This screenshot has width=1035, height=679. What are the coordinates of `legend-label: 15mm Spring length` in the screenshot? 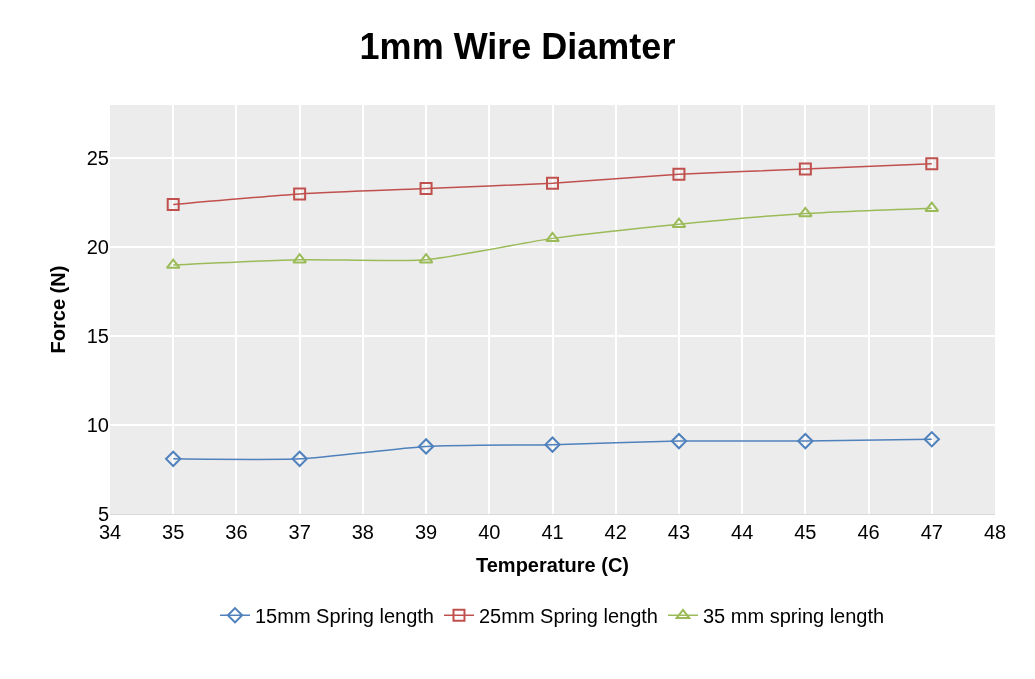 It's located at (344, 616).